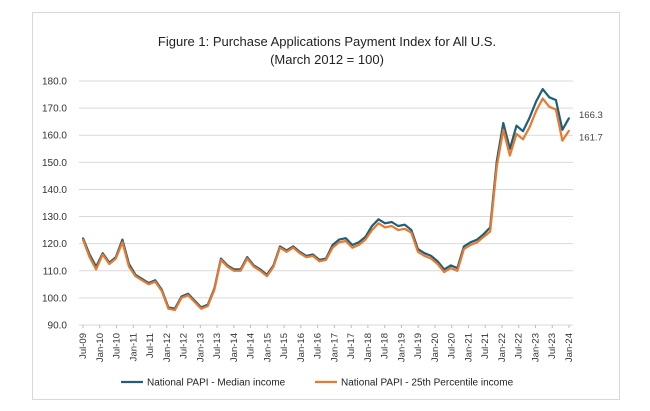  What do you see at coordinates (167, 347) in the screenshot?
I see `x-tick-label: Jan-12` at bounding box center [167, 347].